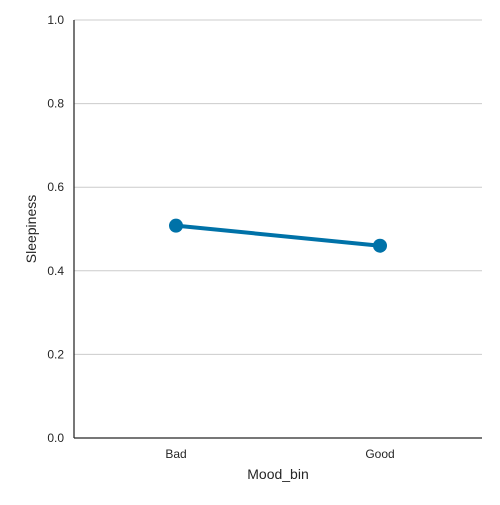 Image resolution: width=500 pixels, height=505 pixels. I want to click on y-tick-labels: 0.0 0.2 0.4 0.6 0.8 1.0, so click(55, 229).